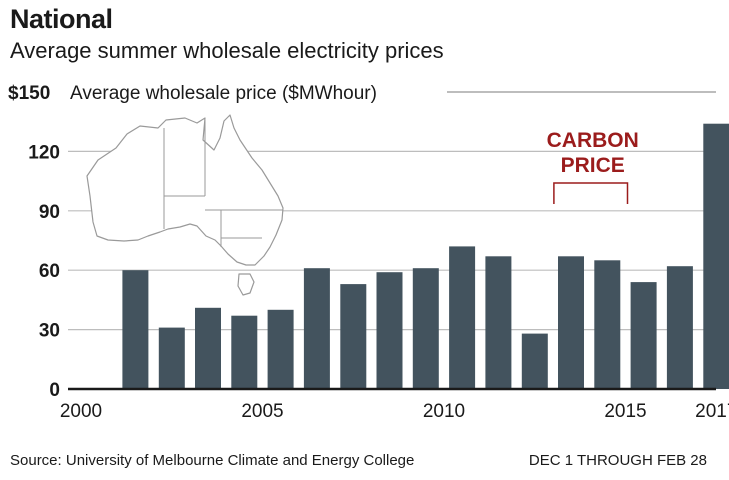 Image resolution: width=729 pixels, height=480 pixels. I want to click on y-tick-label: 60, so click(49, 271).